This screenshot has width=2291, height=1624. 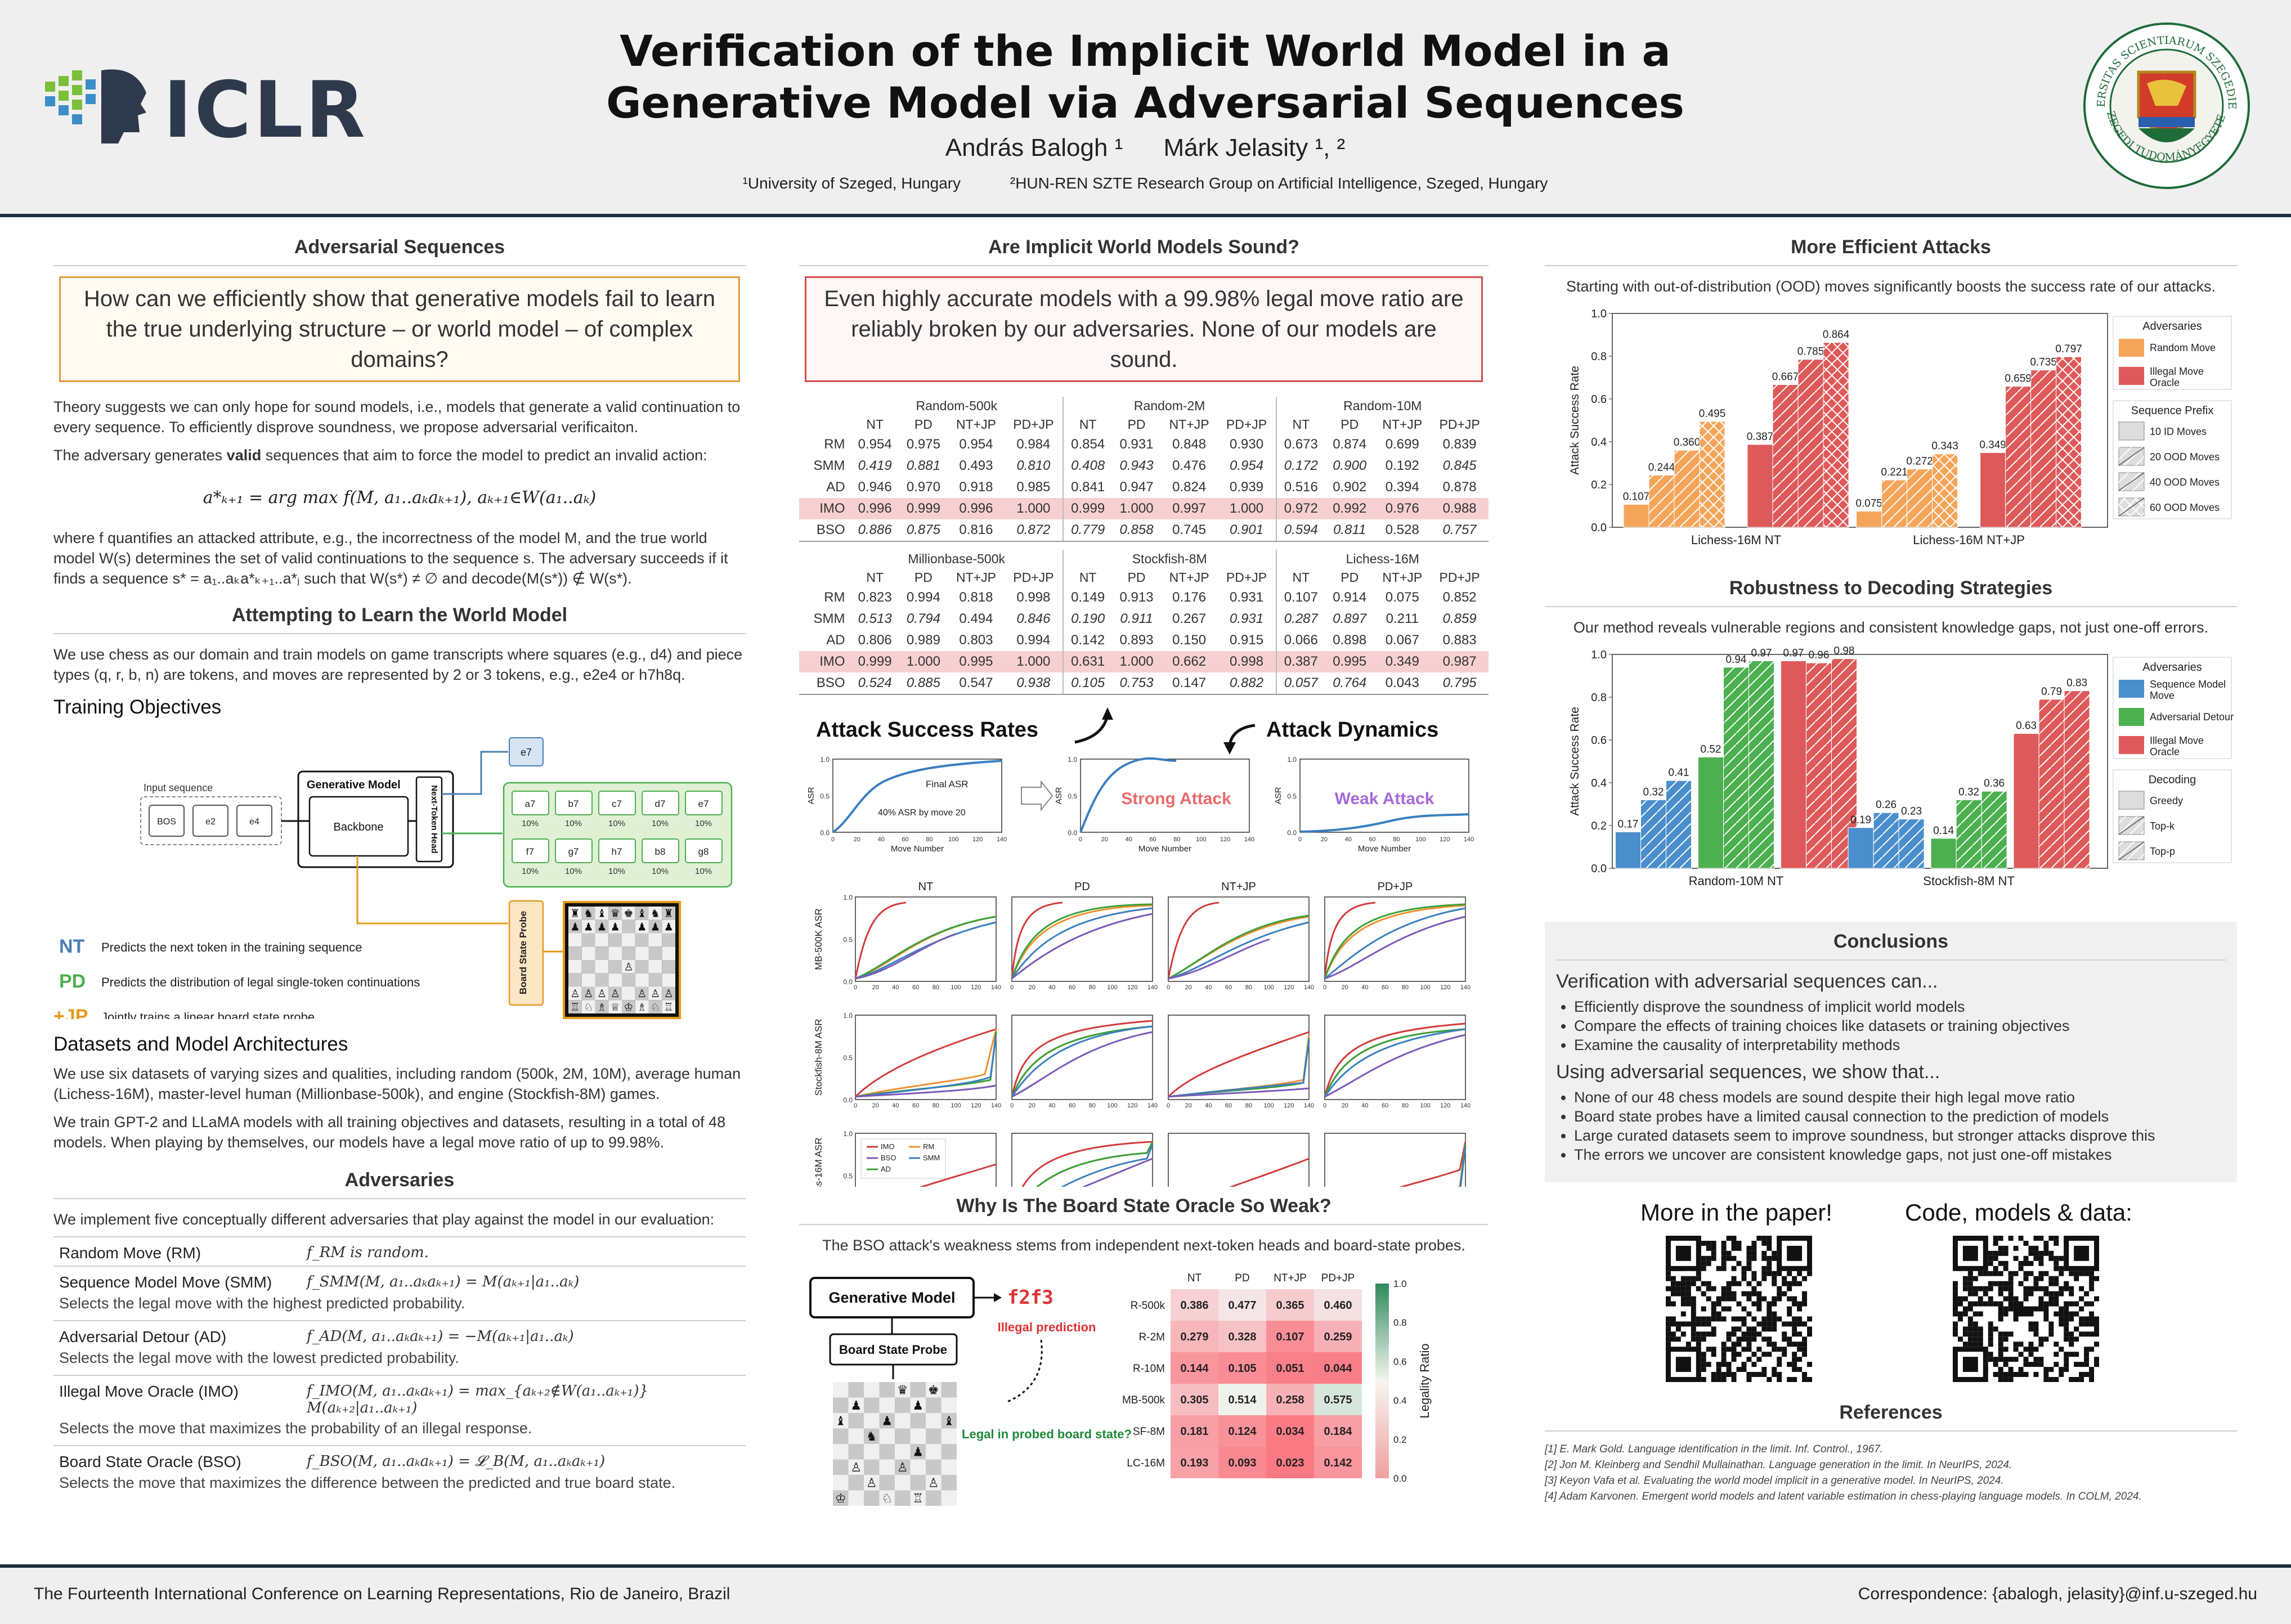 What do you see at coordinates (1350, 465) in the screenshot?
I see `table-cell: 0.900` at bounding box center [1350, 465].